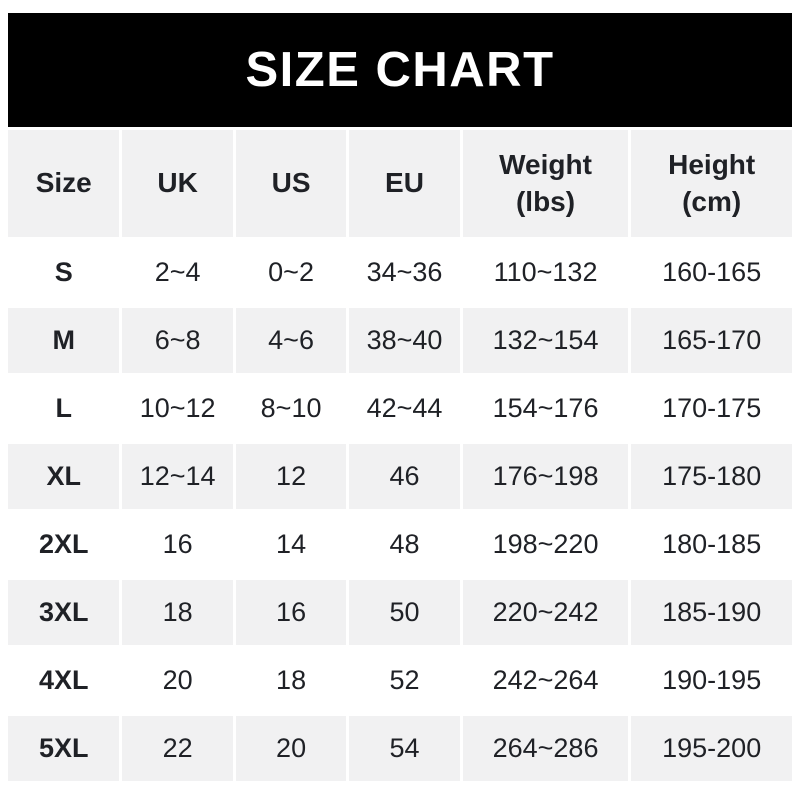 Image resolution: width=800 pixels, height=800 pixels. Describe the element at coordinates (545, 272) in the screenshot. I see `table-cell-weight: 110~132` at that location.